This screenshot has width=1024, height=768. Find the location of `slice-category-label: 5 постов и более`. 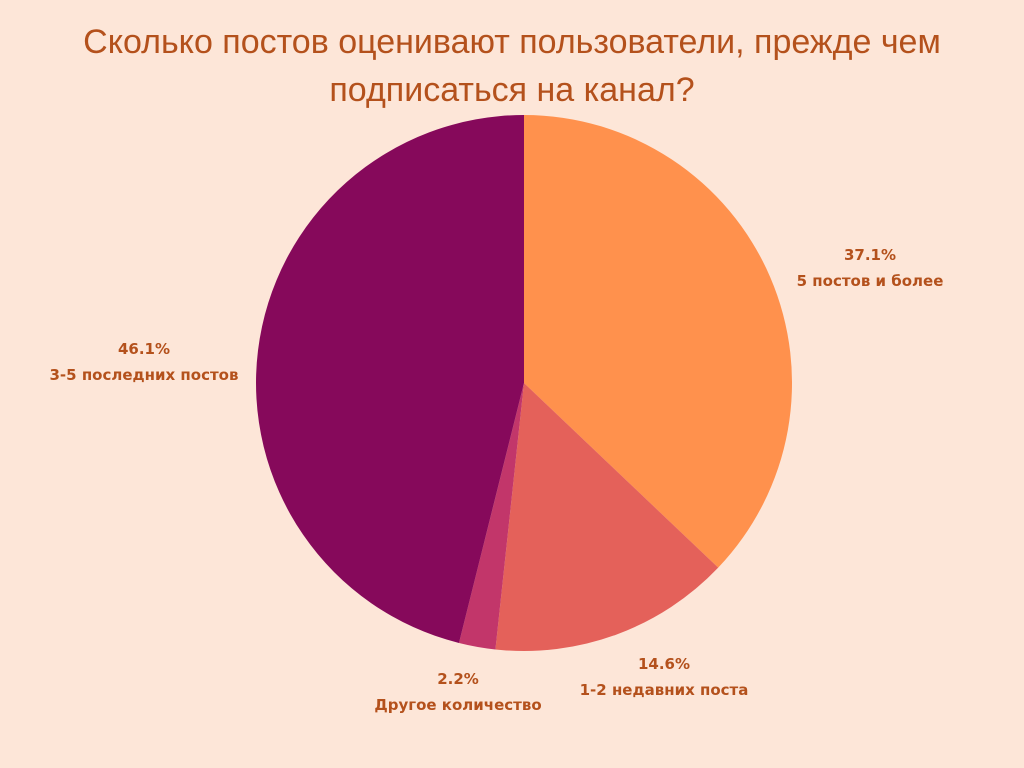

slice-category-label: 5 постов и более is located at coordinates (870, 281).